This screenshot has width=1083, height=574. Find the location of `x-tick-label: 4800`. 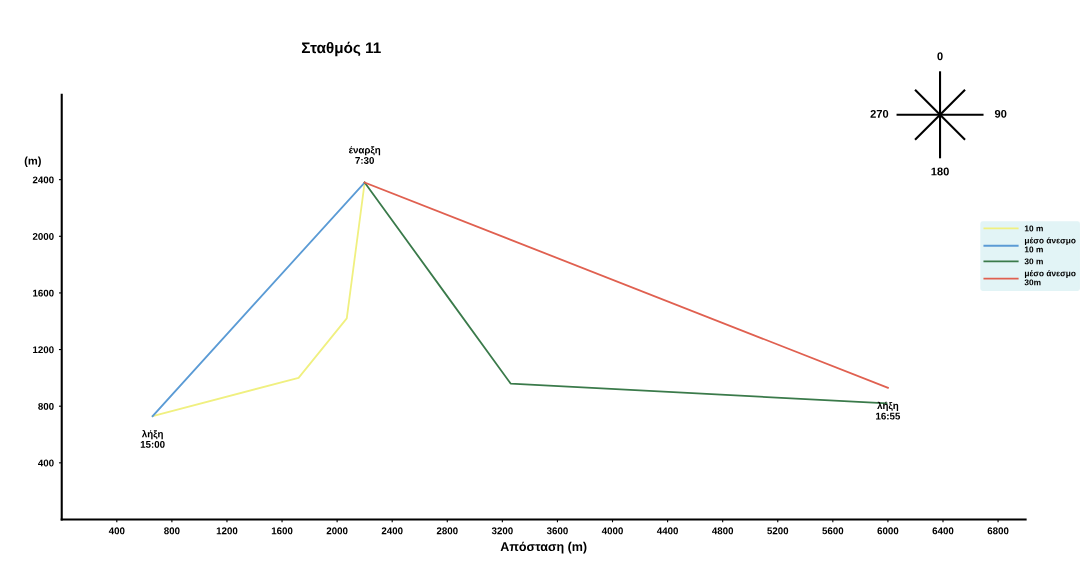

x-tick-label: 4800 is located at coordinates (723, 531).